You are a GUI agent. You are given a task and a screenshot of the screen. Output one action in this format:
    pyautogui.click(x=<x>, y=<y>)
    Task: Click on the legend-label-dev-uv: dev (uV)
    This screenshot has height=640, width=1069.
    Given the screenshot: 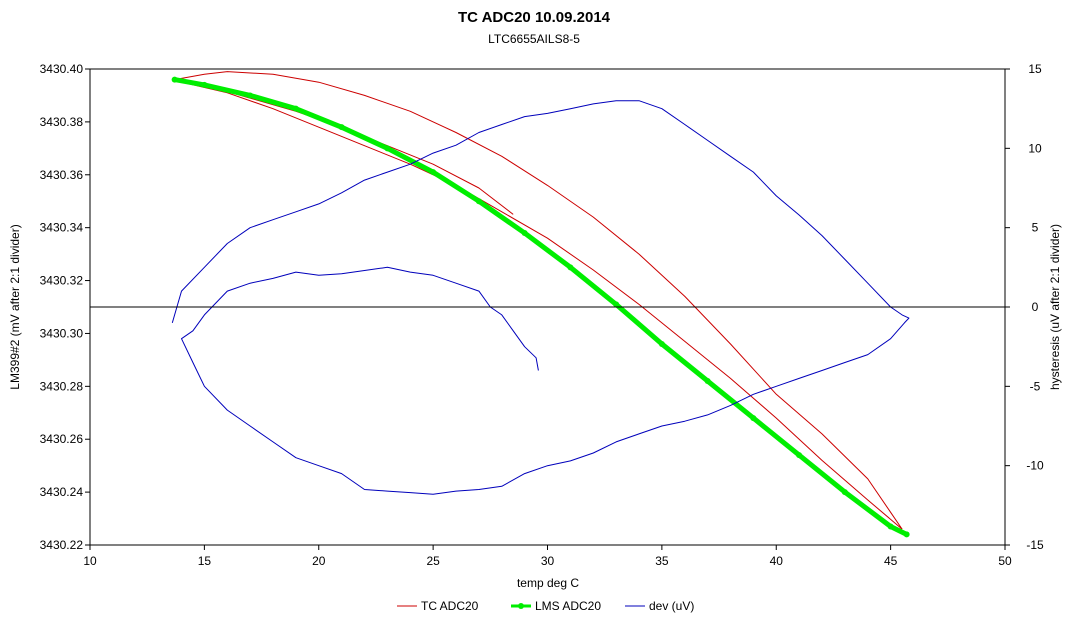 What is the action you would take?
    pyautogui.click(x=671, y=606)
    